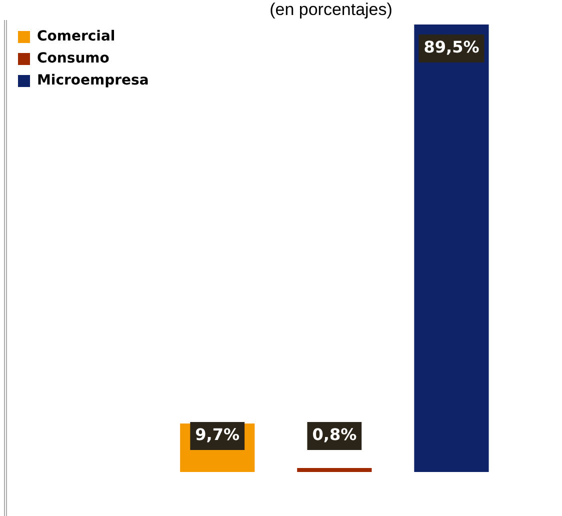  What do you see at coordinates (331, 10) in the screenshot?
I see `chart-title: (en porcentajes)` at bounding box center [331, 10].